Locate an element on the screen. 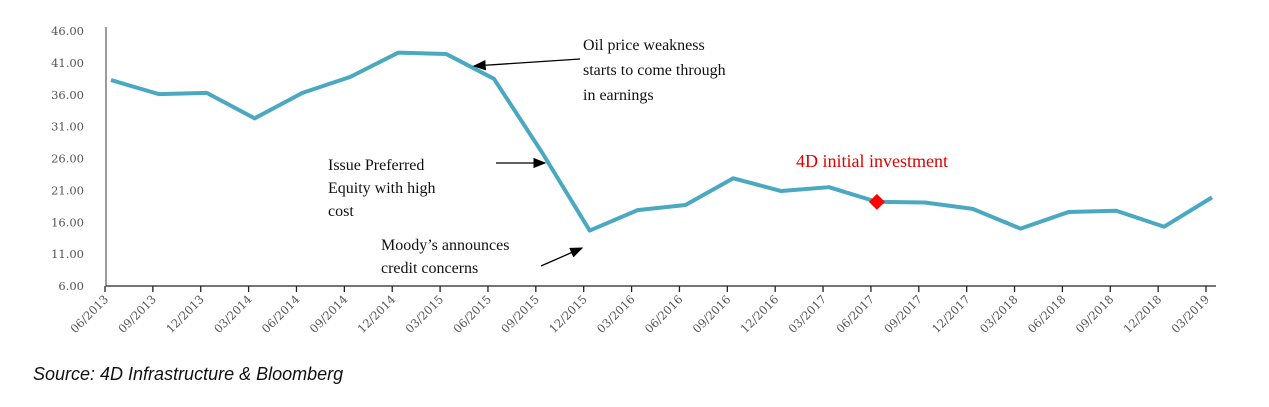  x-tick-label: 03/2014 is located at coordinates (233, 314).